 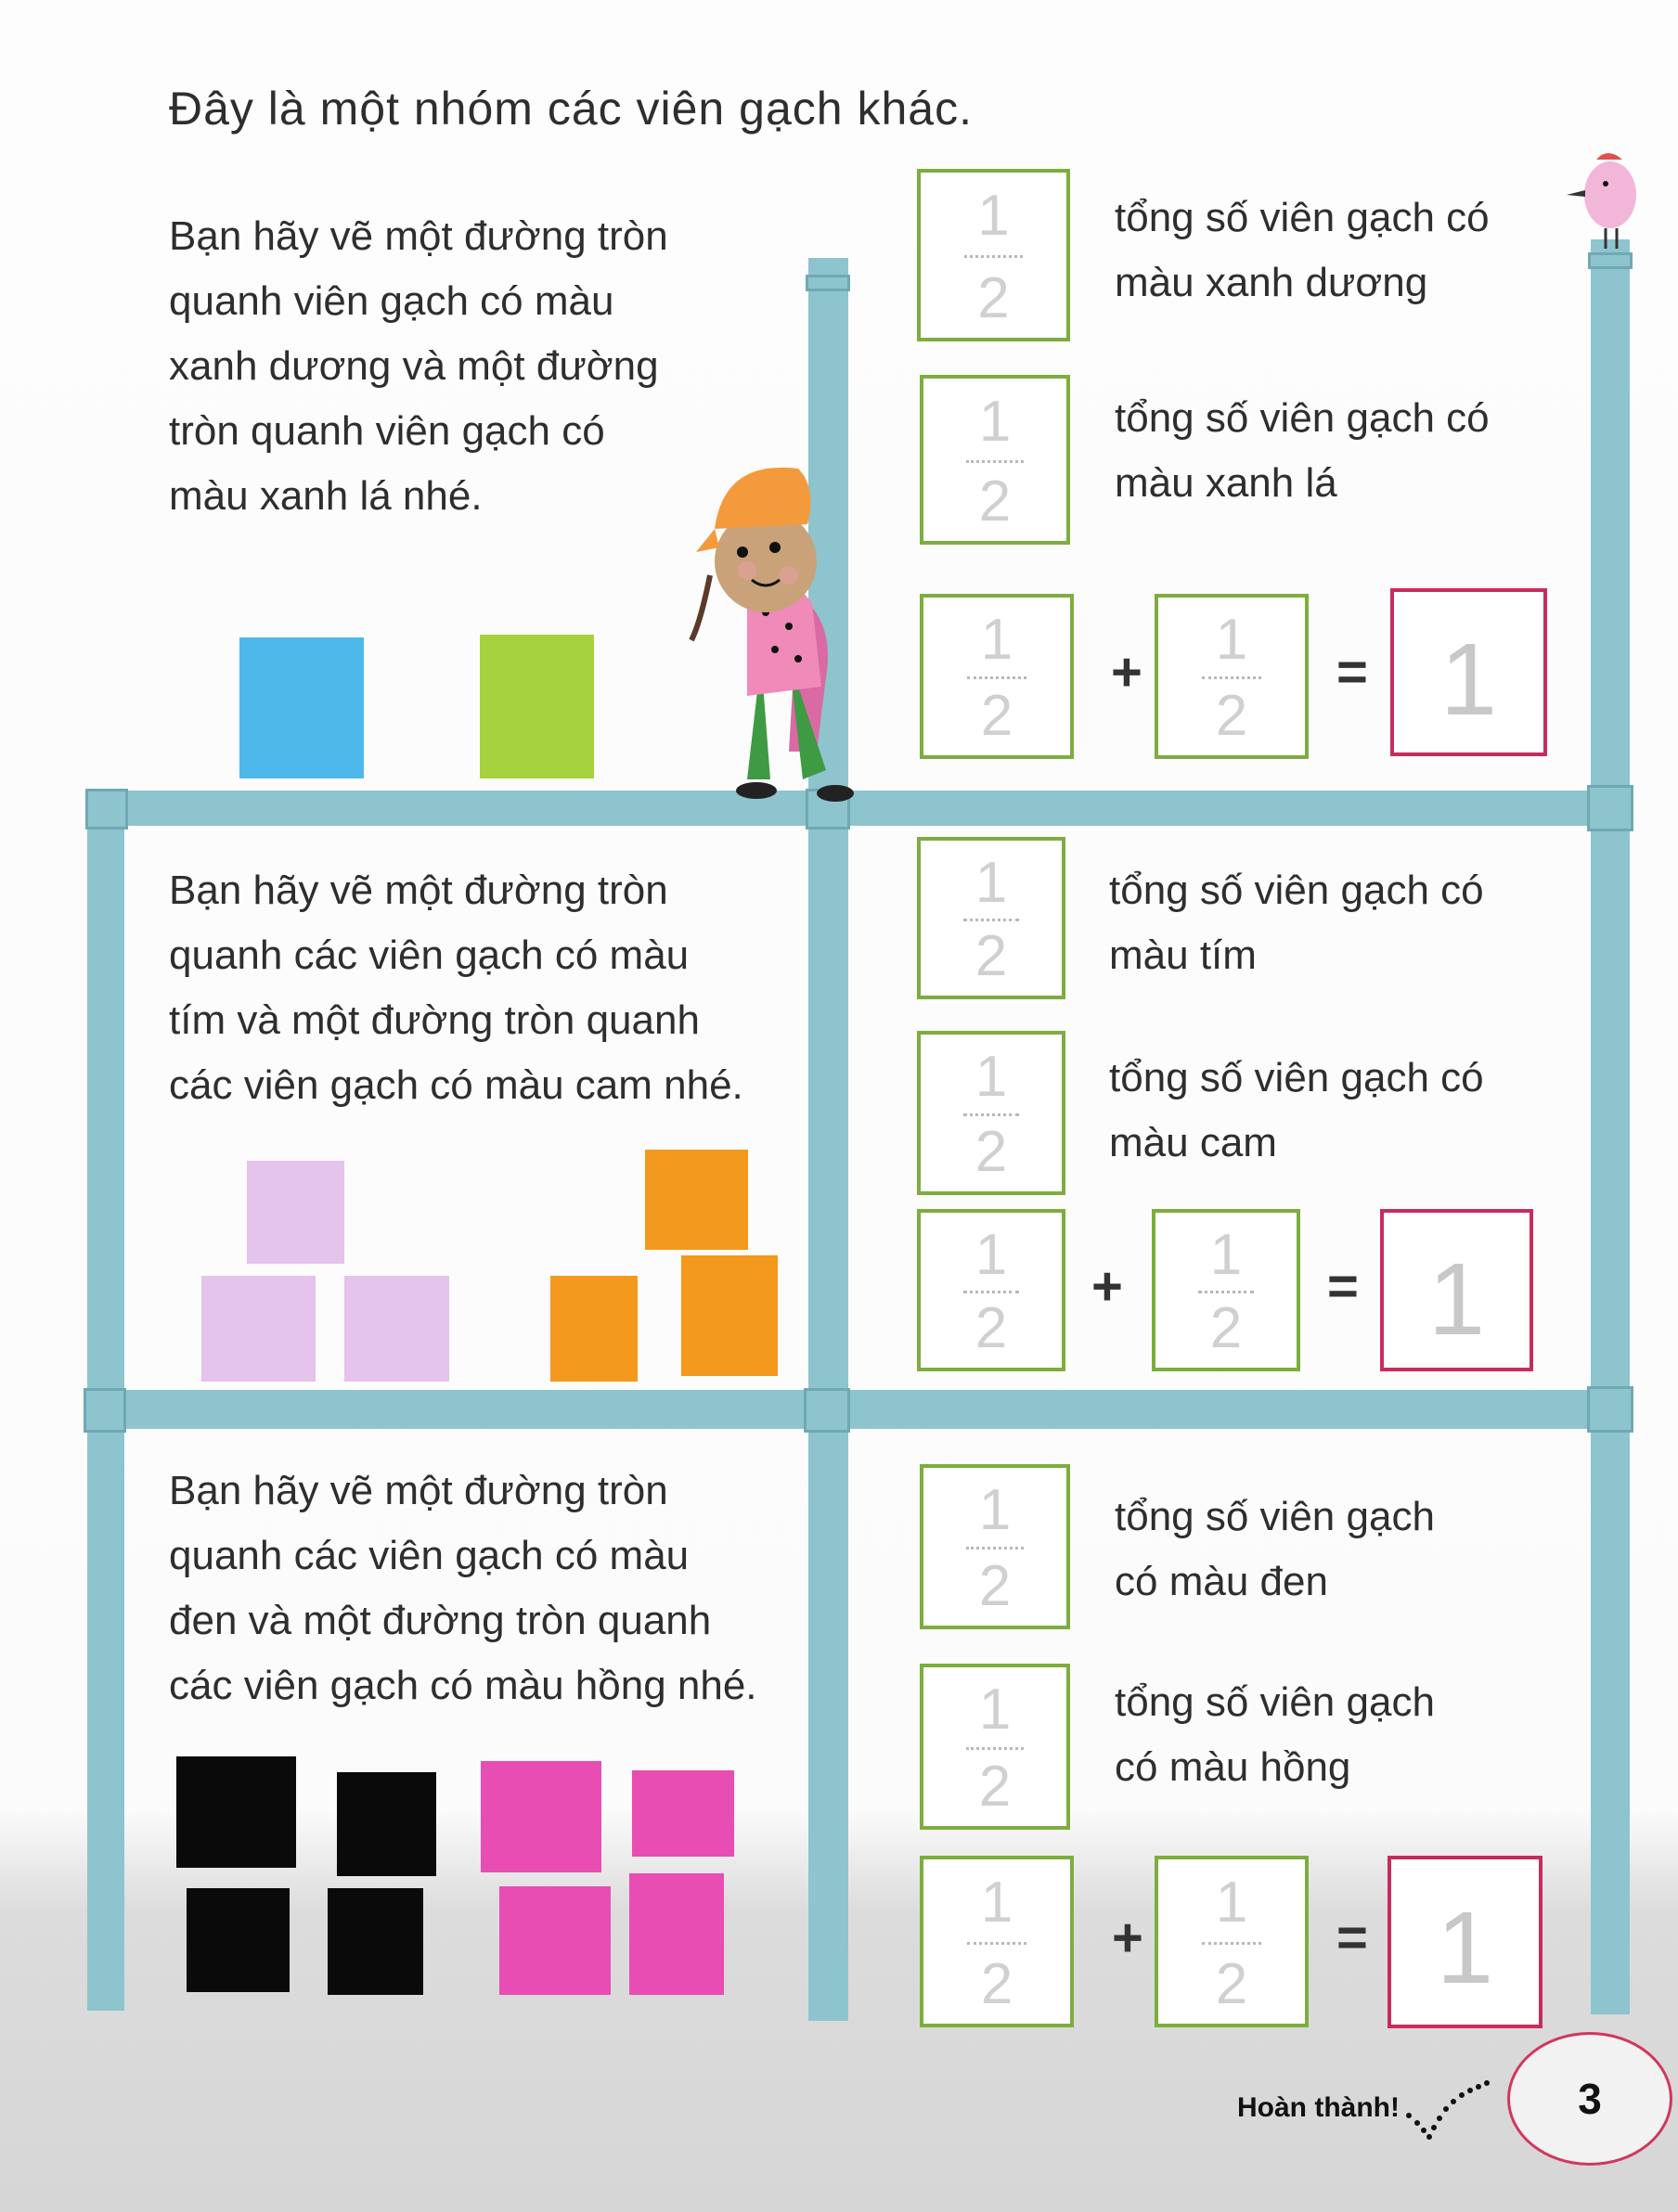 What do you see at coordinates (1610, 1126) in the screenshot?
I see `right-pole` at bounding box center [1610, 1126].